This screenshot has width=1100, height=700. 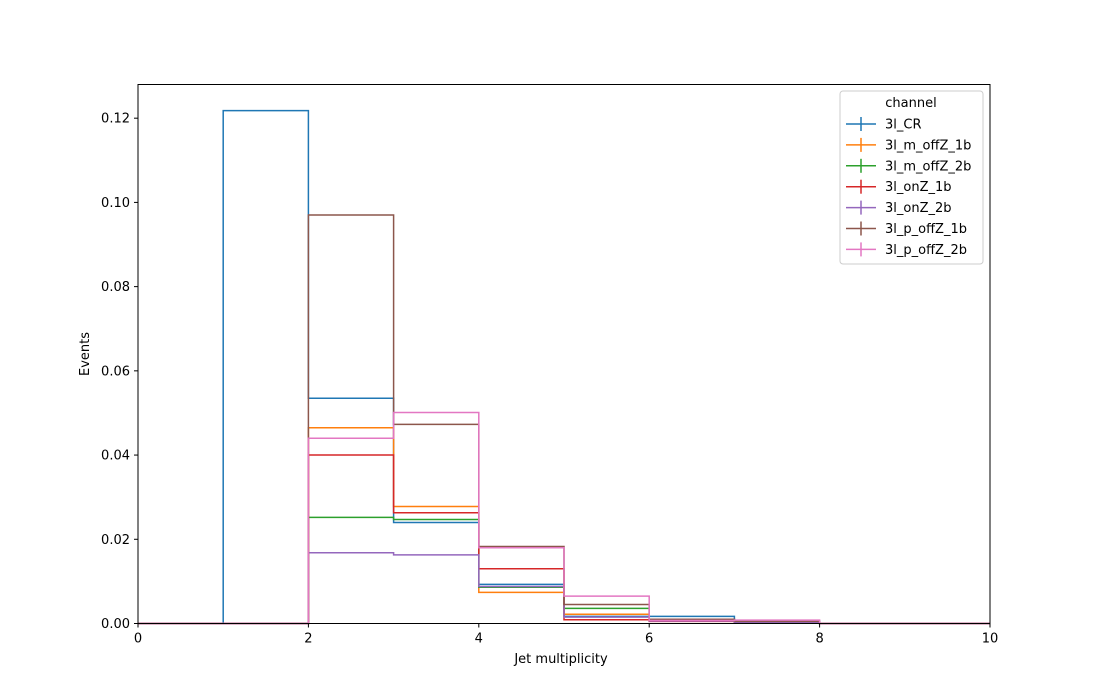 I want to click on x-tick-label: 4, so click(x=479, y=639).